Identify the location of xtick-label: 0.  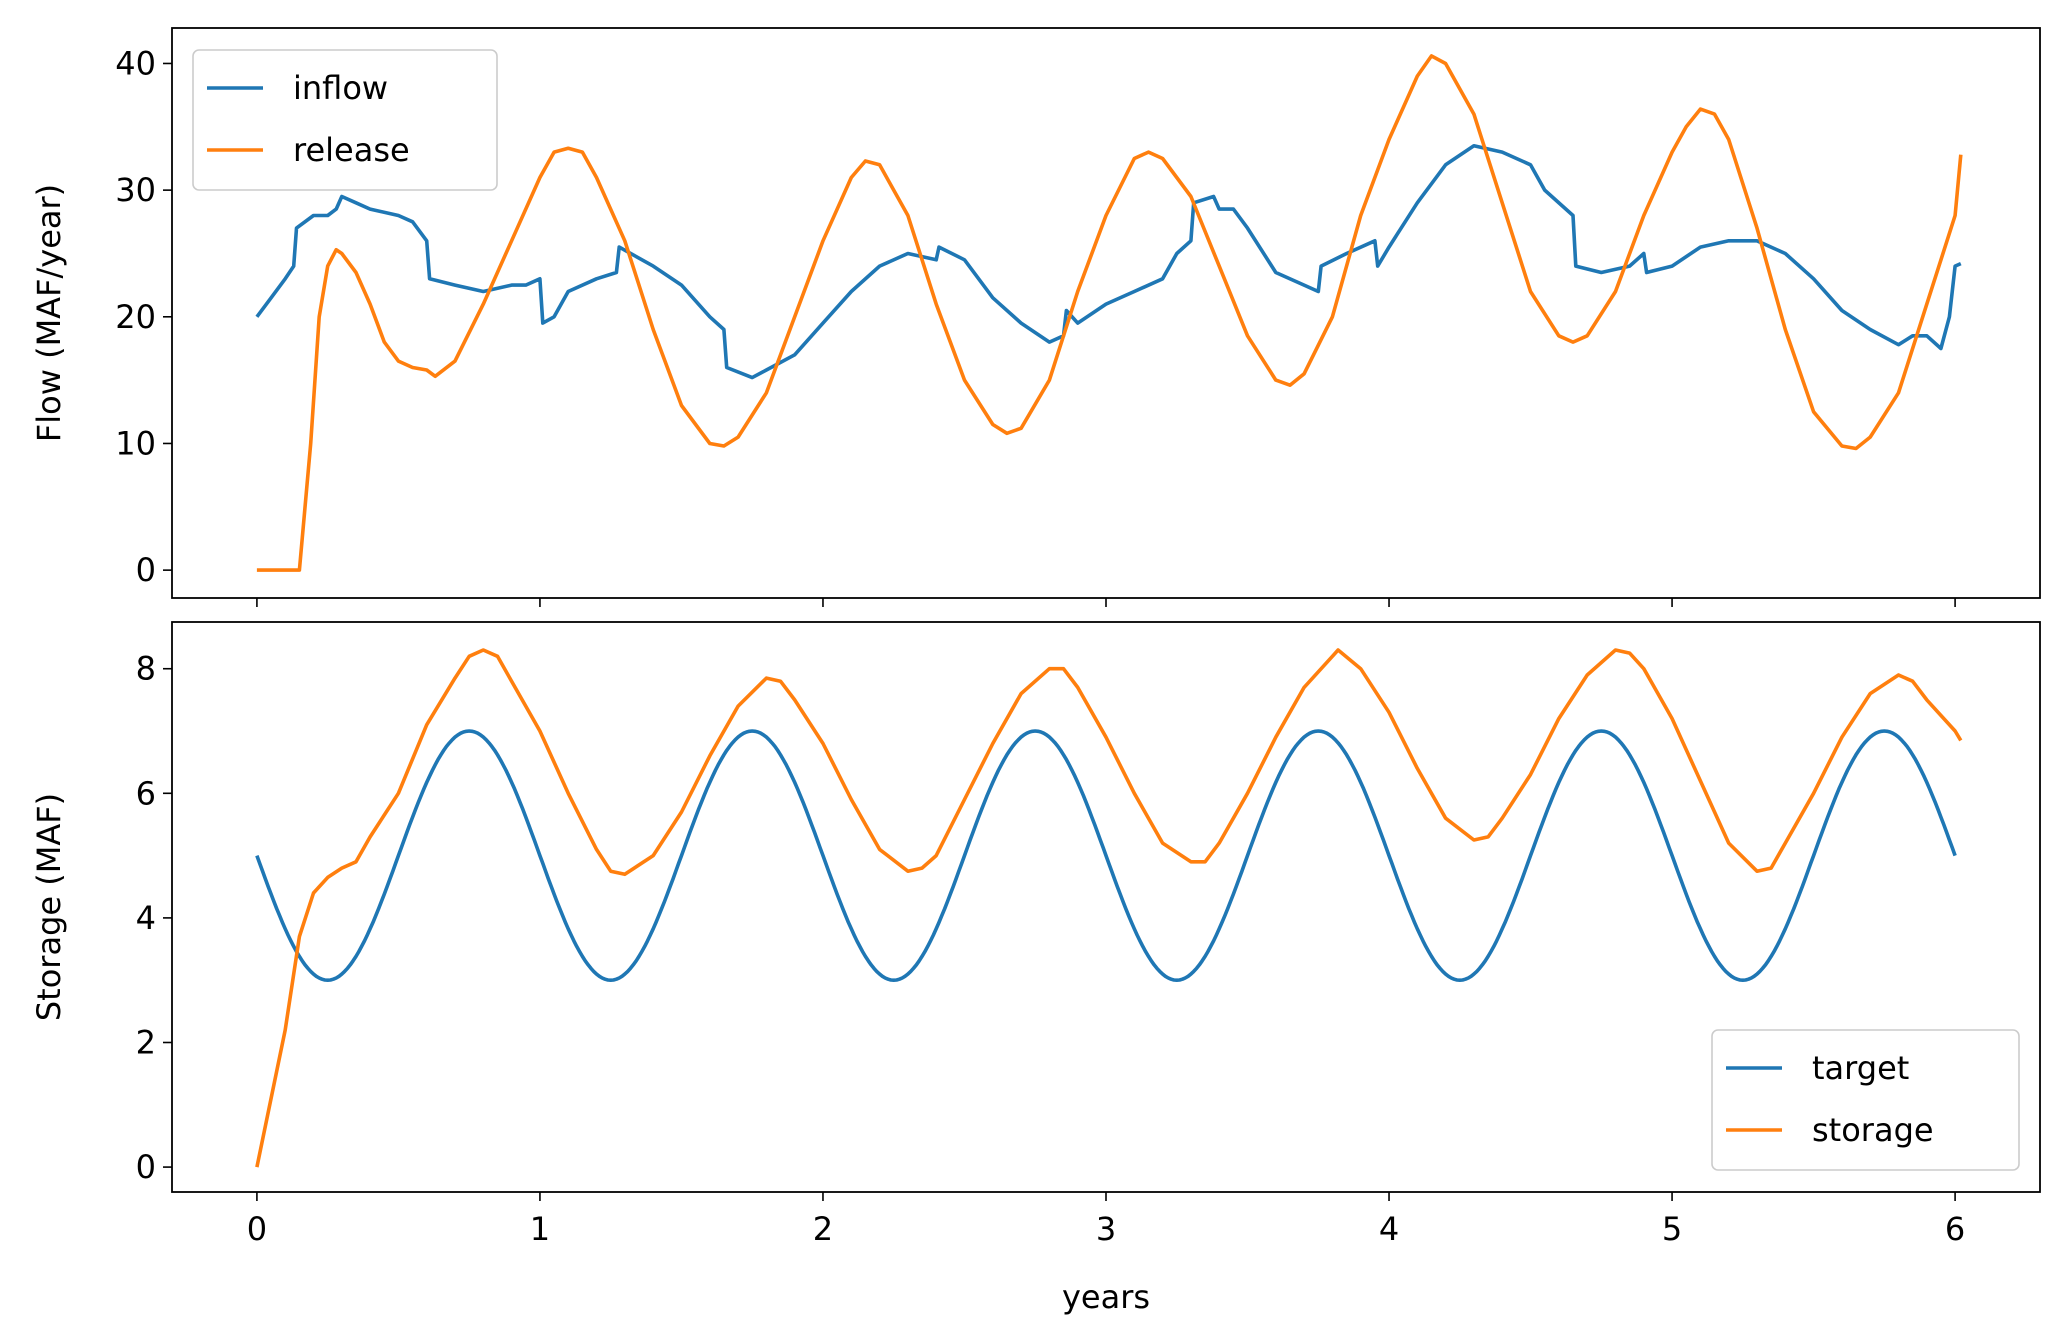
(257, 1229).